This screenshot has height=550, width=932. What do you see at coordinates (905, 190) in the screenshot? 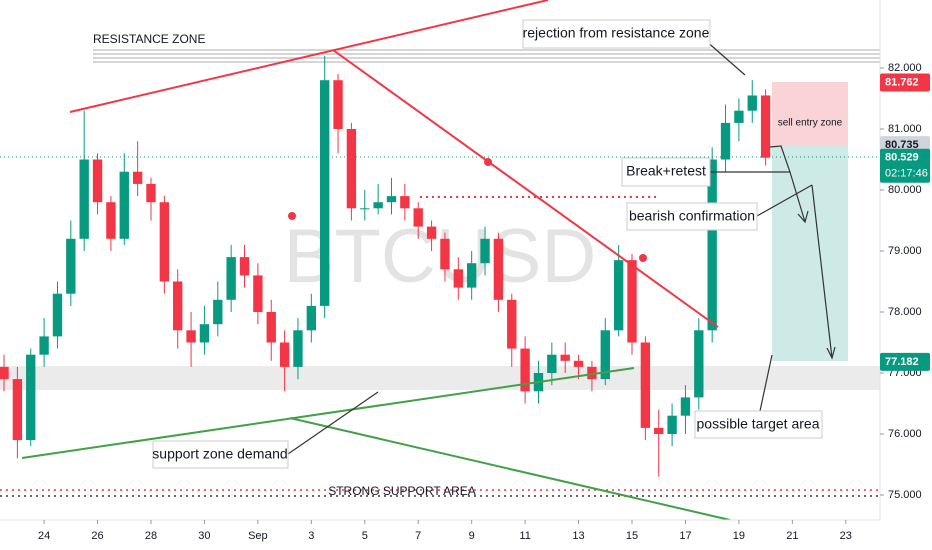
I see `y-tick-label: 80.000` at bounding box center [905, 190].